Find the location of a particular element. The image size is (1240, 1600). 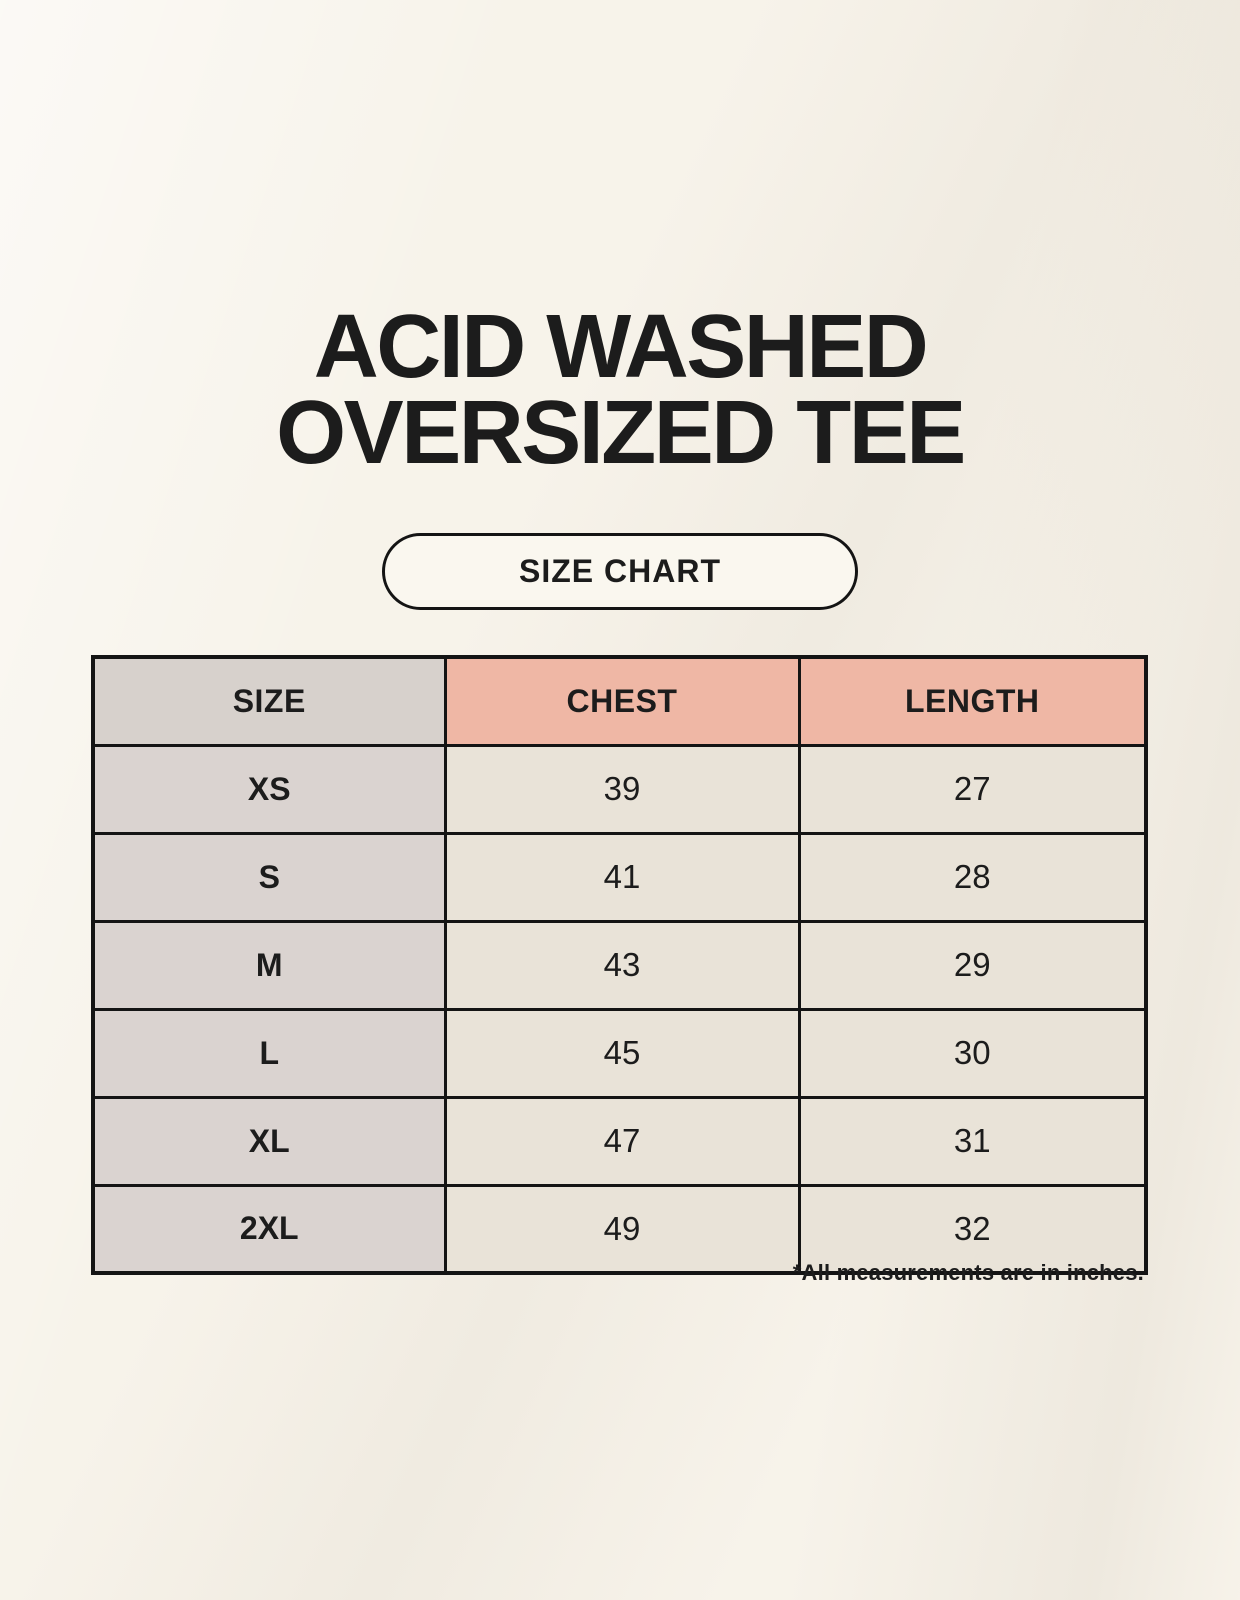

table-row-l: L 45 30 is located at coordinates (619, 1053).